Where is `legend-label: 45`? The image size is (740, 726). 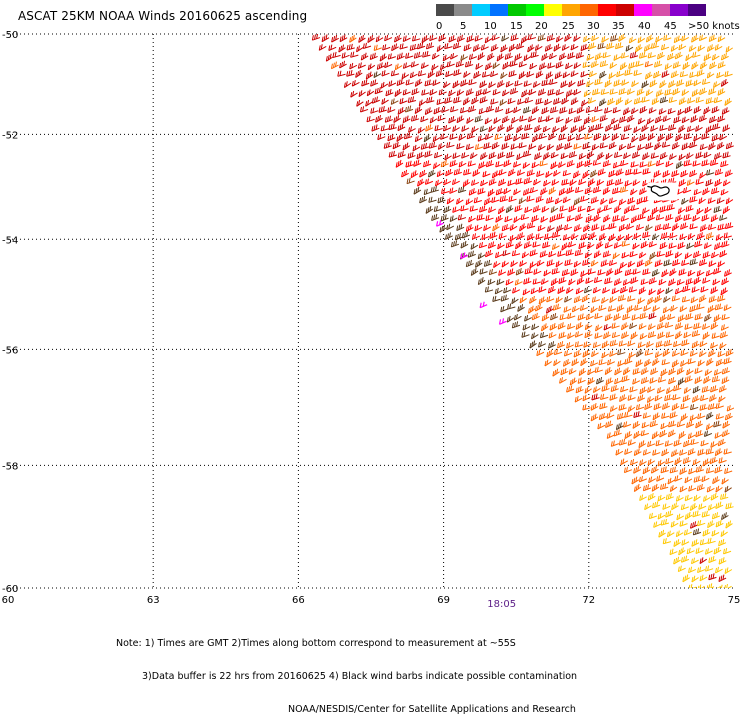 legend-label: 45 is located at coordinates (670, 26).